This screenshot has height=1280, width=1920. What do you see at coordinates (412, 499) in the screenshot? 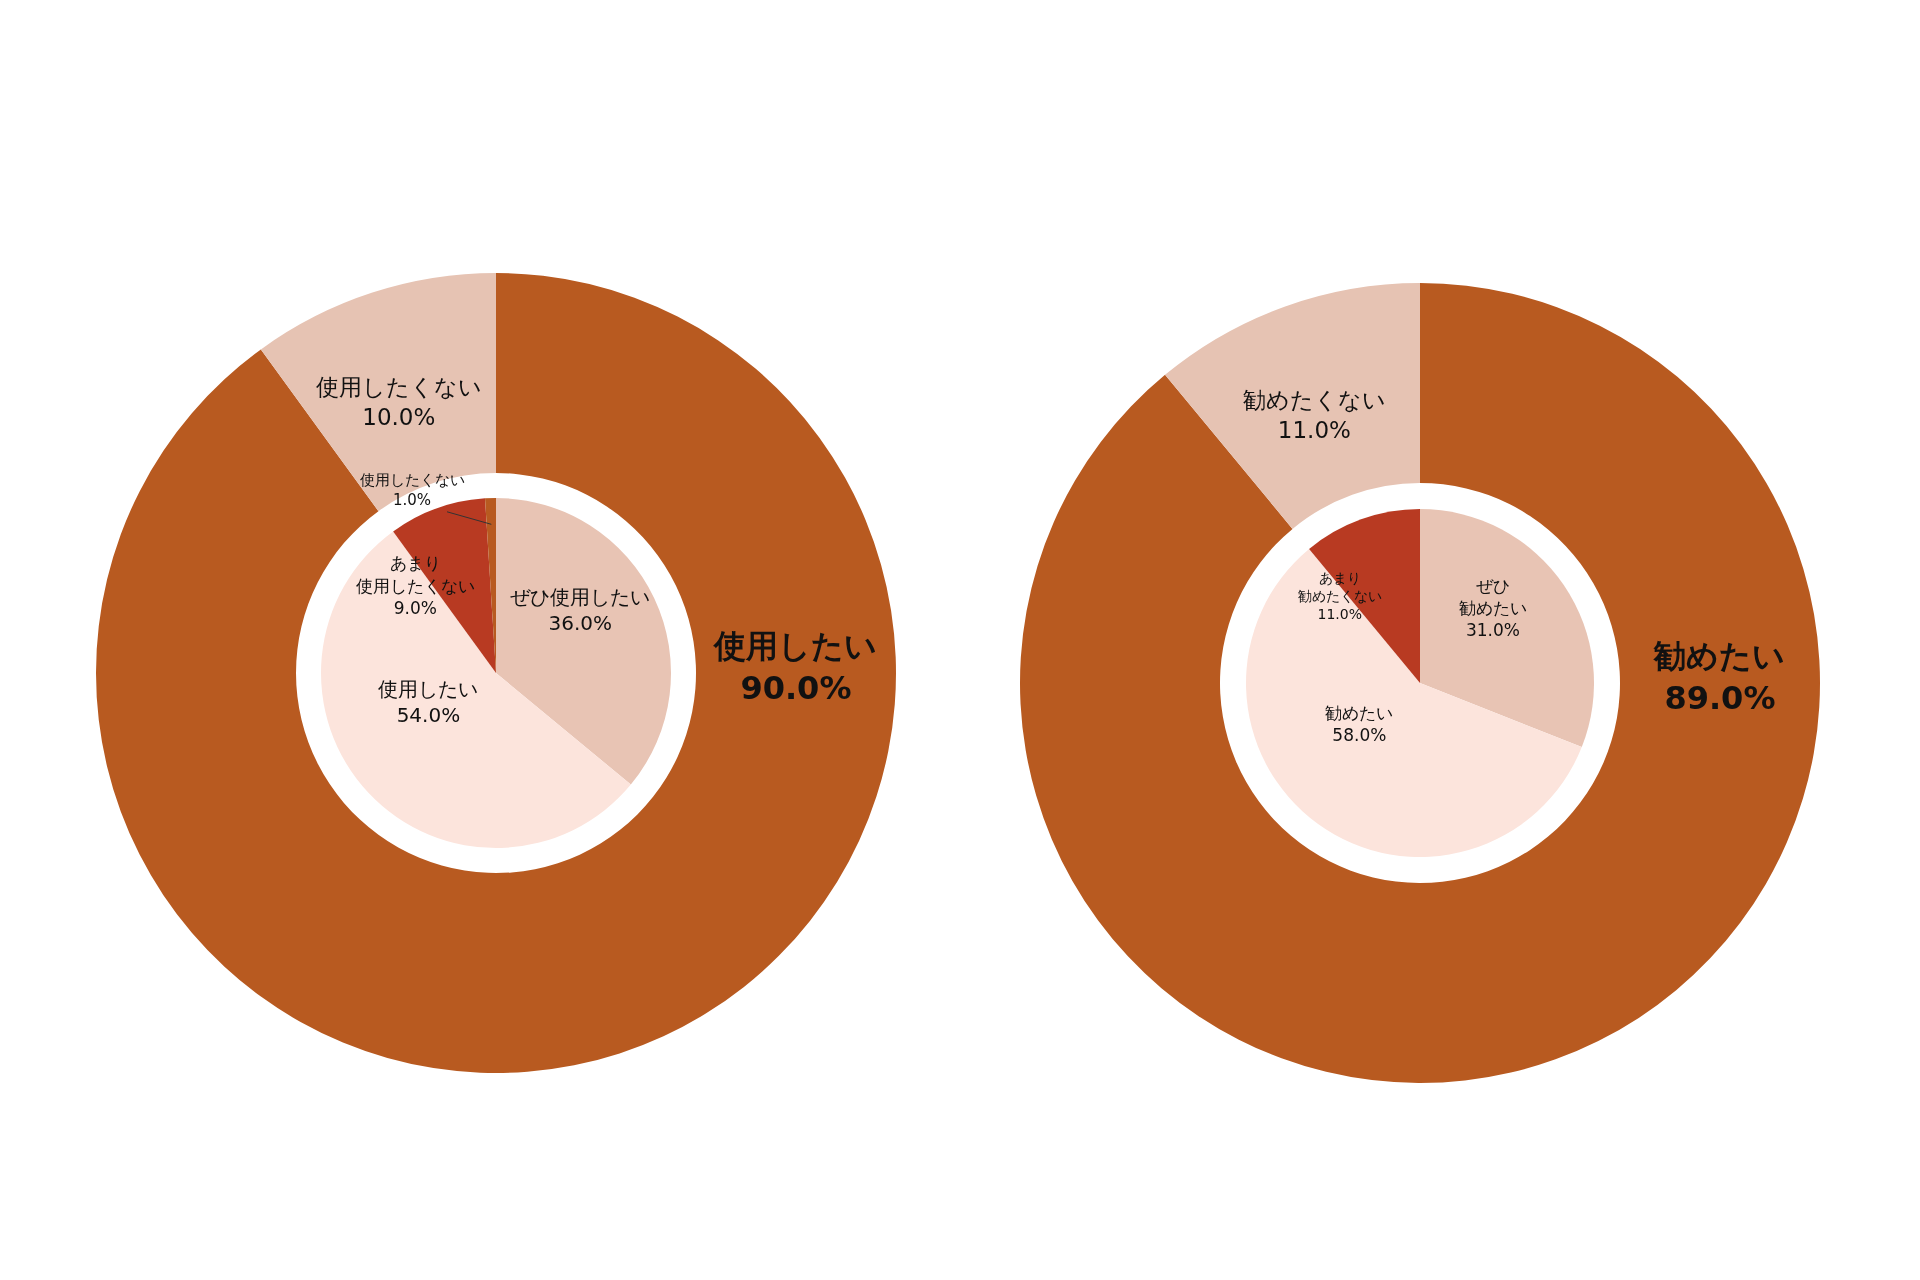
I see `data-label: 1.0%` at bounding box center [412, 499].